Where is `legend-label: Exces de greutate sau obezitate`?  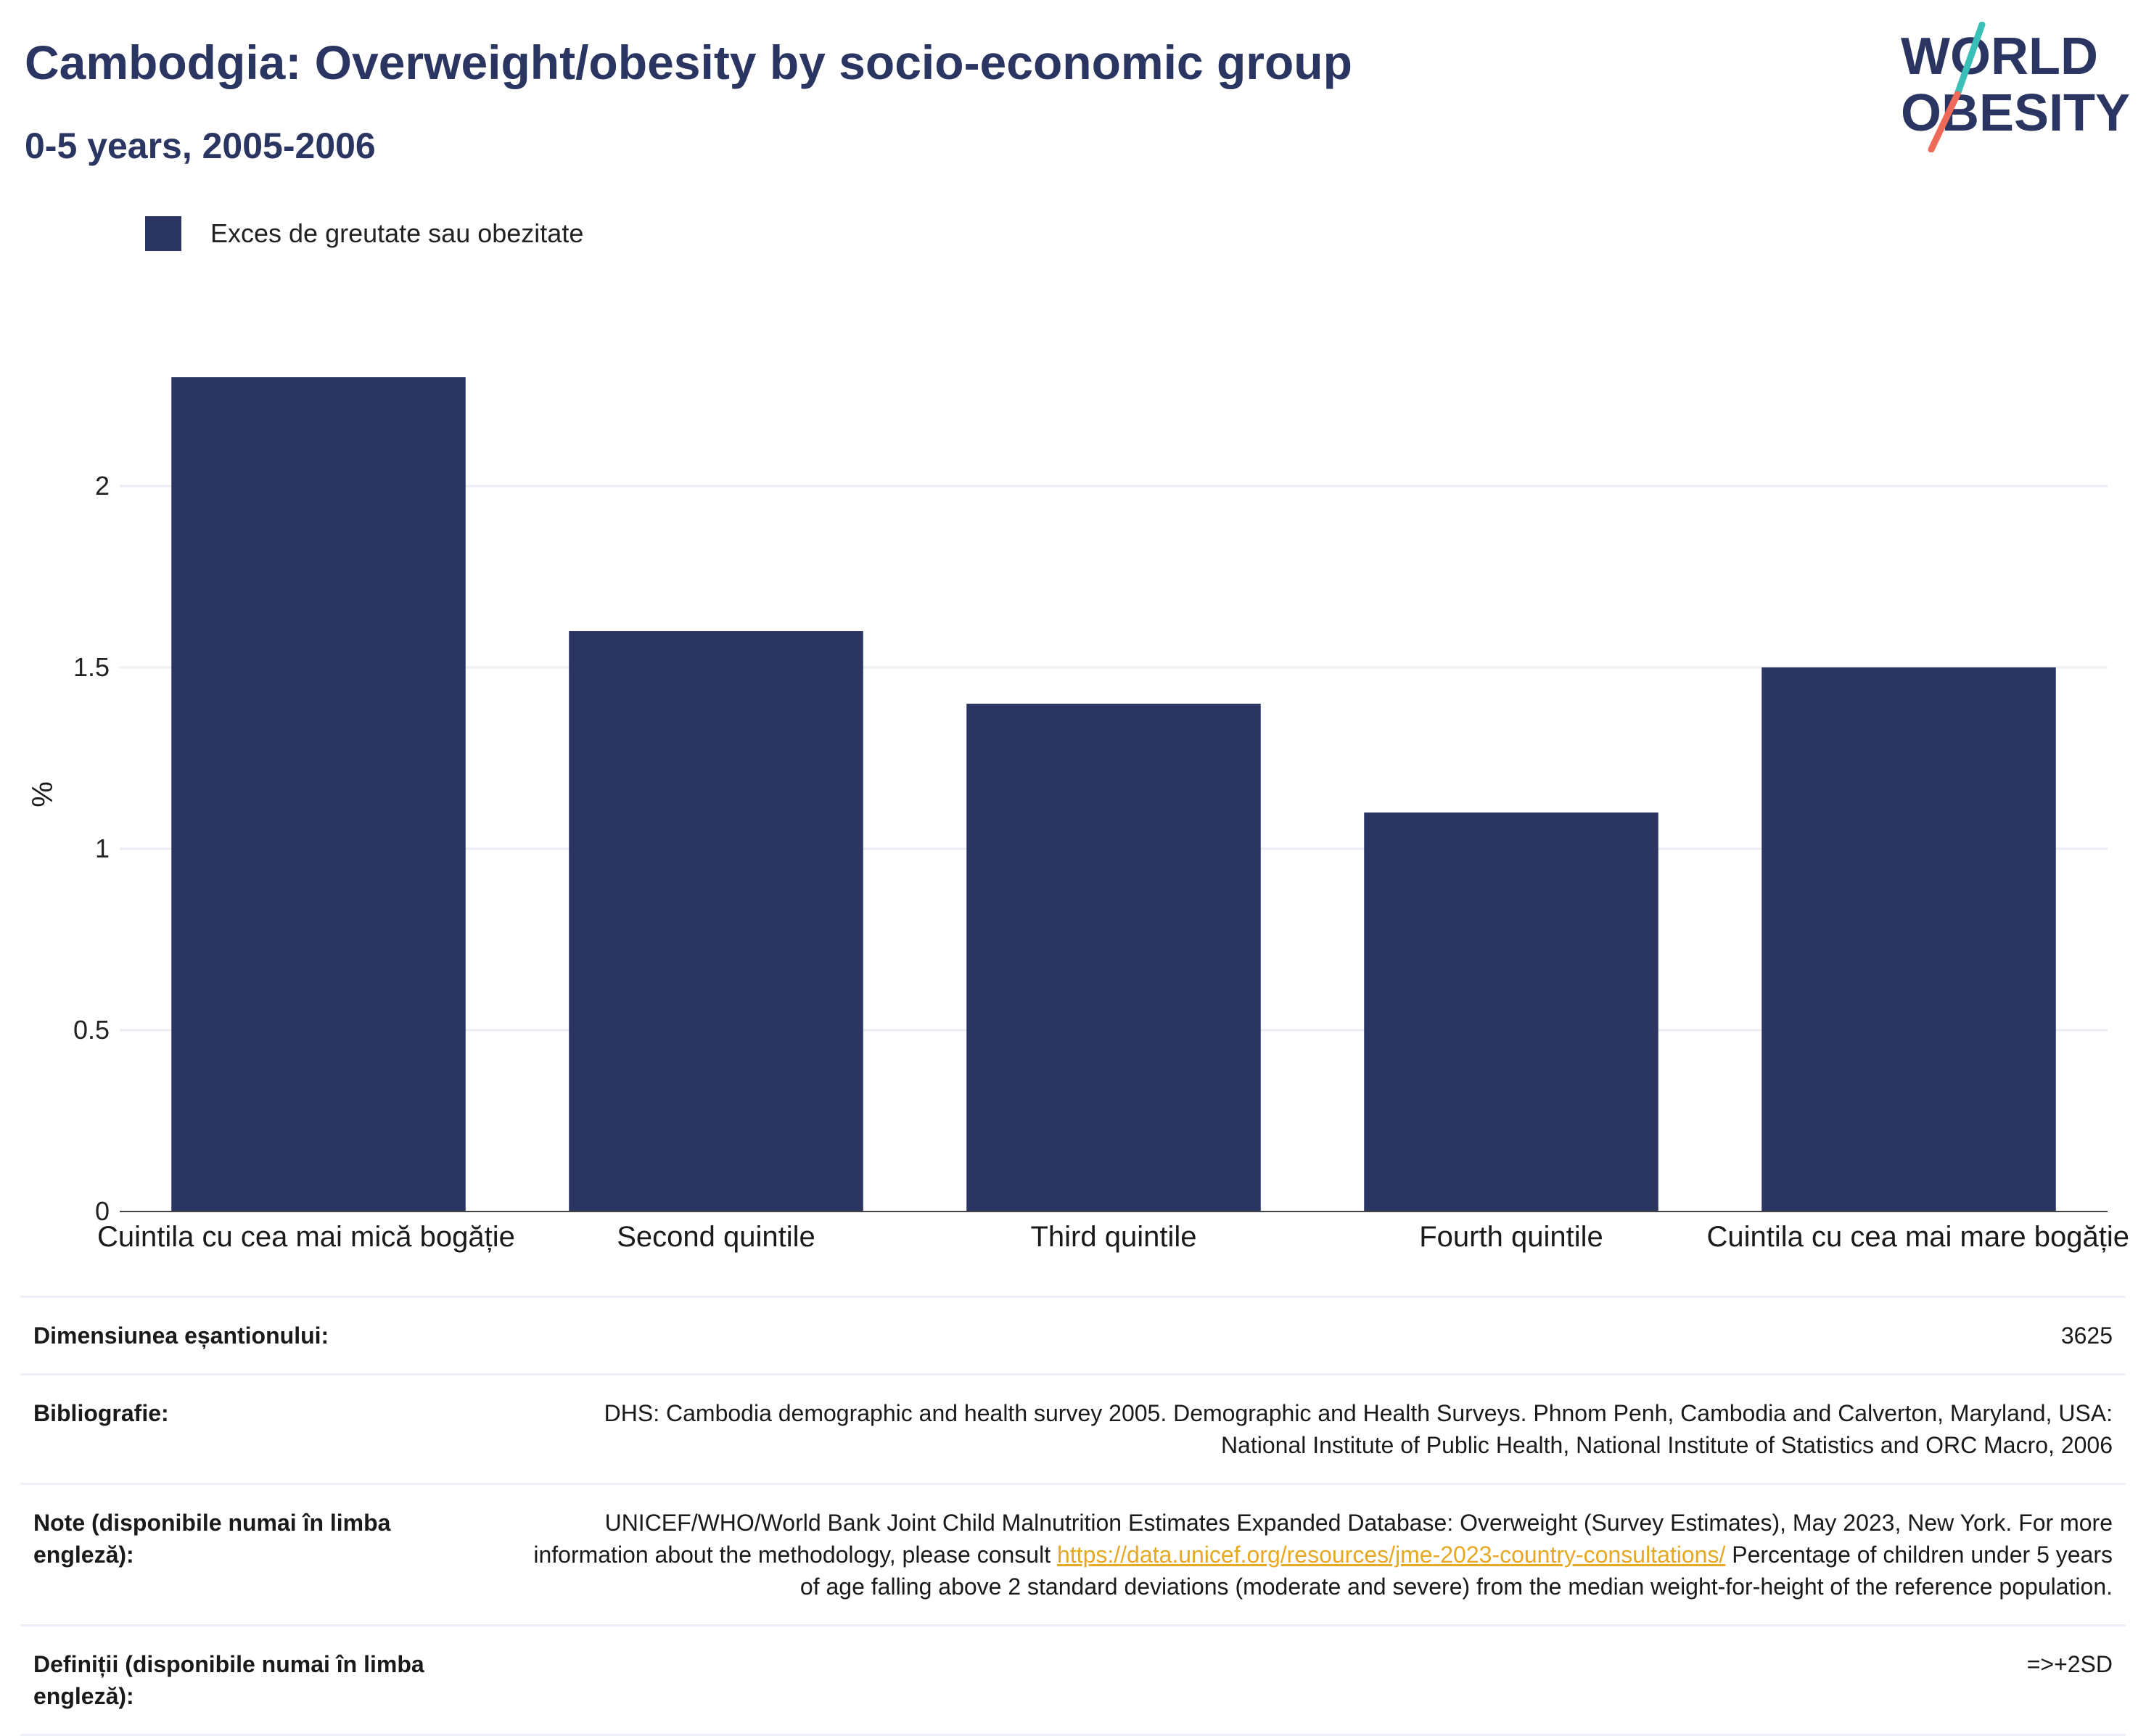
legend-label: Exces de greutate sau obezitate is located at coordinates (397, 233).